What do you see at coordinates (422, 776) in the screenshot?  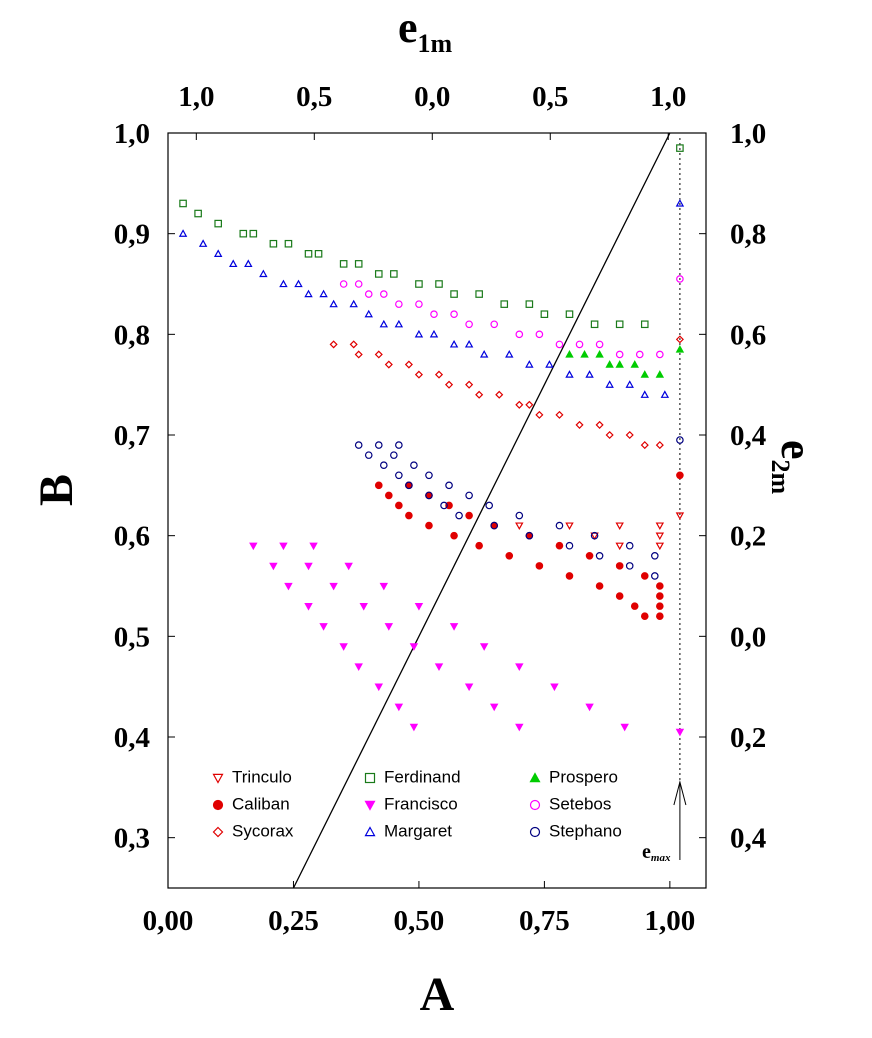 I see `legend-label: Ferdinand` at bounding box center [422, 776].